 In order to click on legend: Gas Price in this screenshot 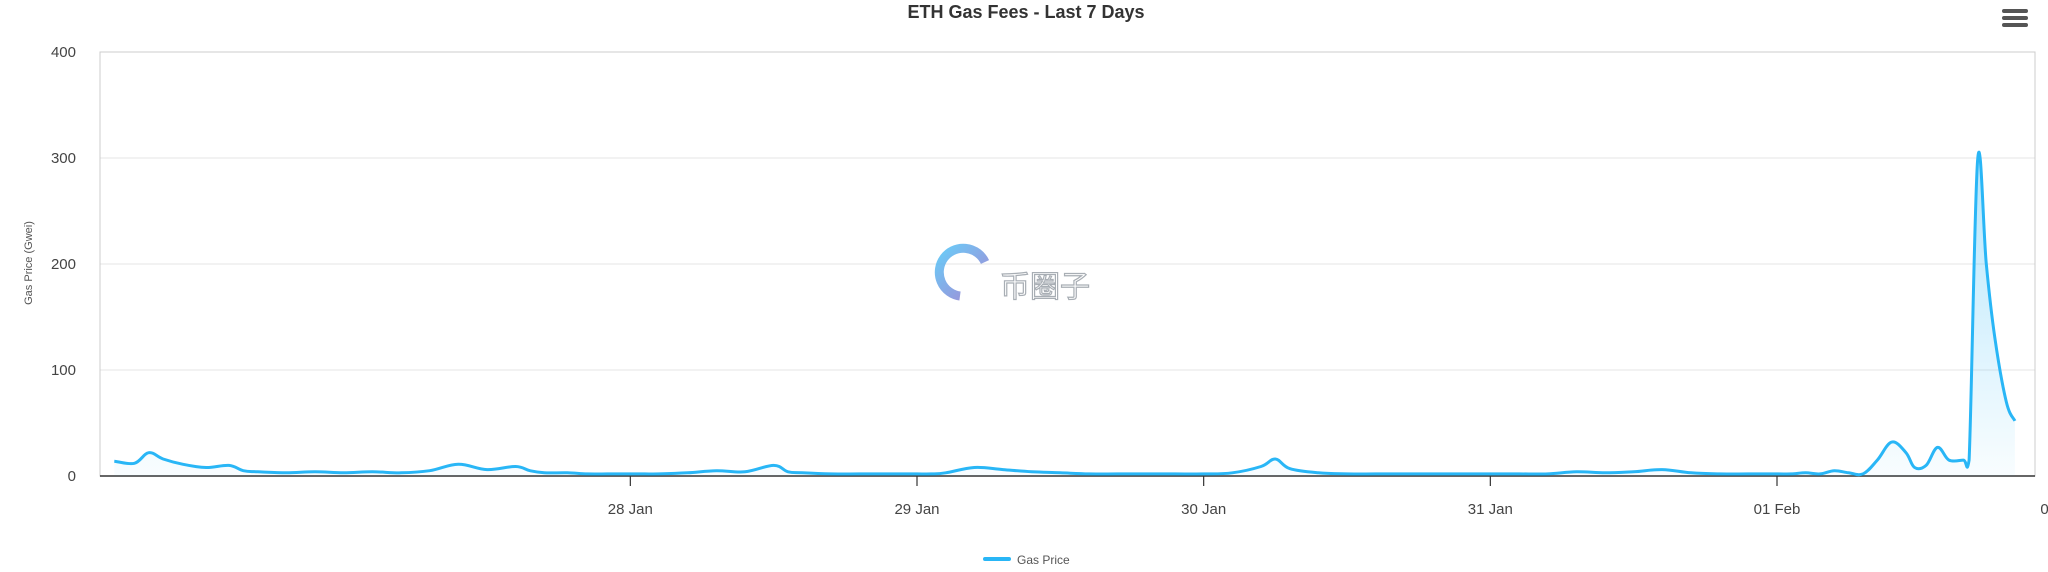, I will do `click(1026, 560)`.